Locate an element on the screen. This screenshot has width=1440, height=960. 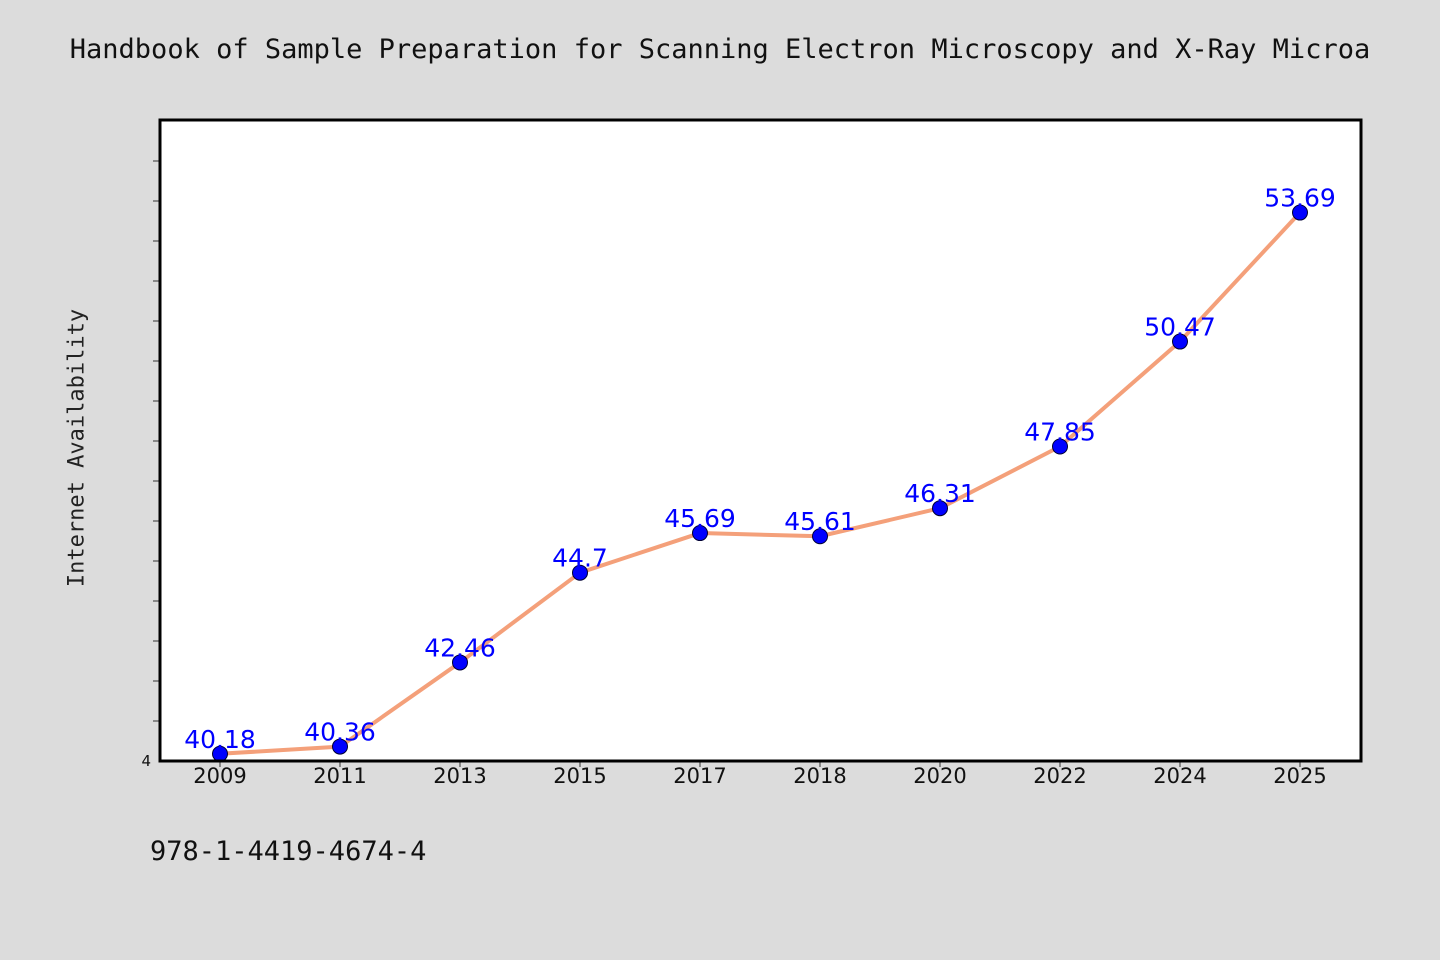
x-tick-label: 2011 is located at coordinates (339, 776).